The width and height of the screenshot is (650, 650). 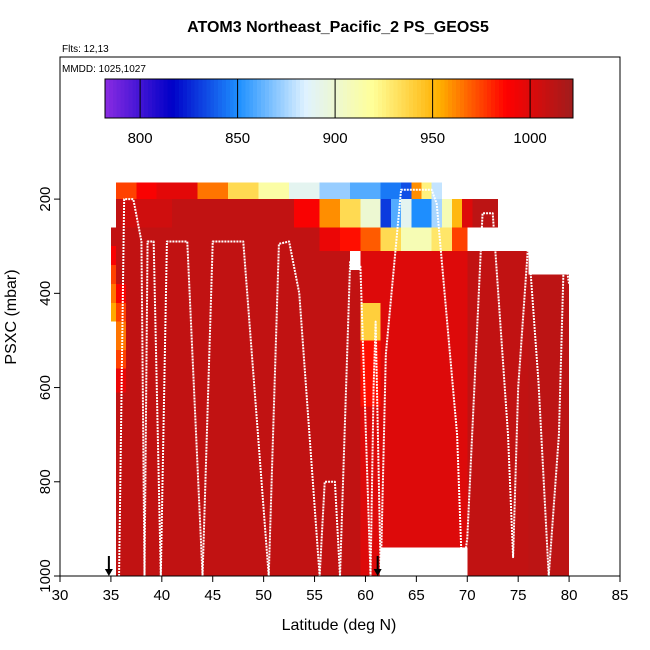 I want to click on x-tick-label: 55, so click(x=314, y=595).